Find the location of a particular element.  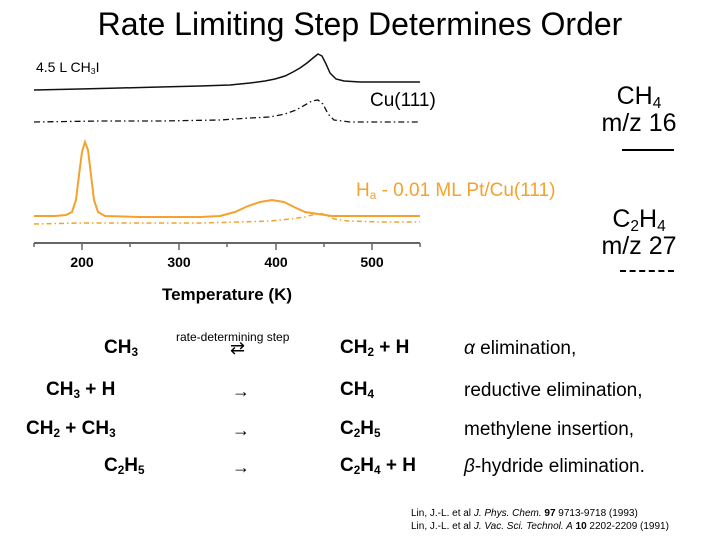

row0-mech-text: elimination, is located at coordinates (525, 348).